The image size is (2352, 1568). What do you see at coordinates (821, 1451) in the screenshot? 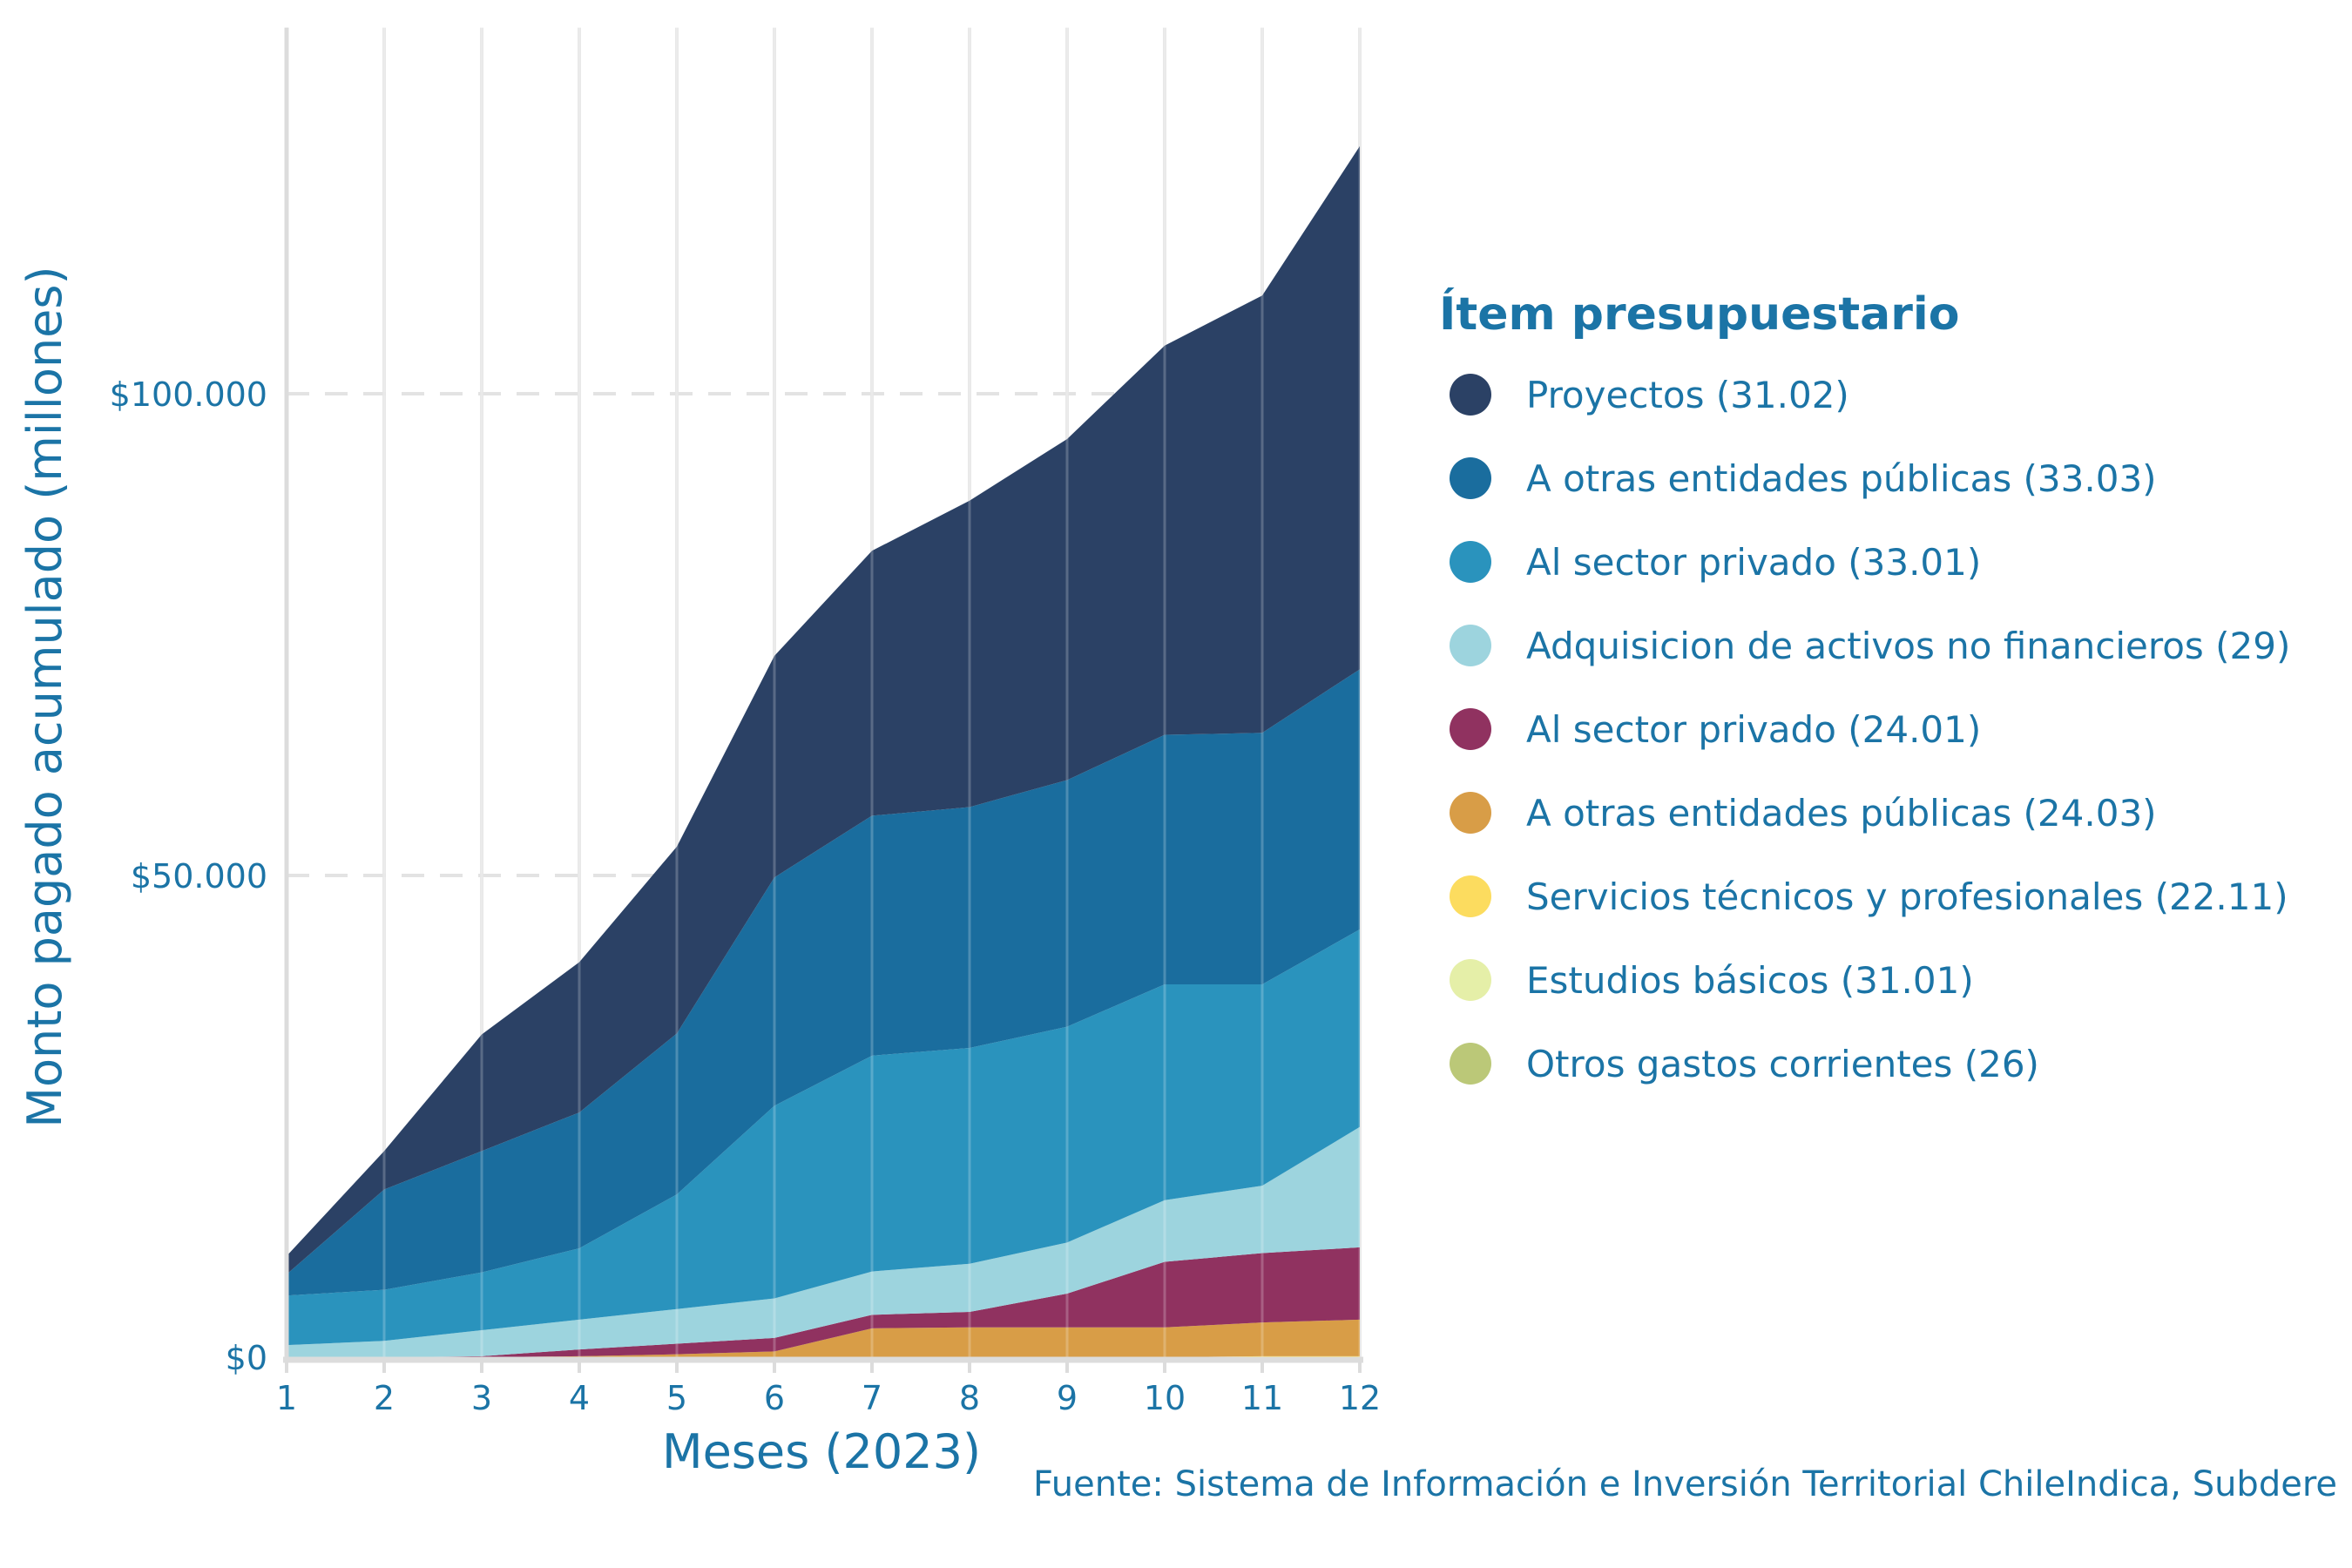
I see `x-axis-title: Meses (2023)` at bounding box center [821, 1451].